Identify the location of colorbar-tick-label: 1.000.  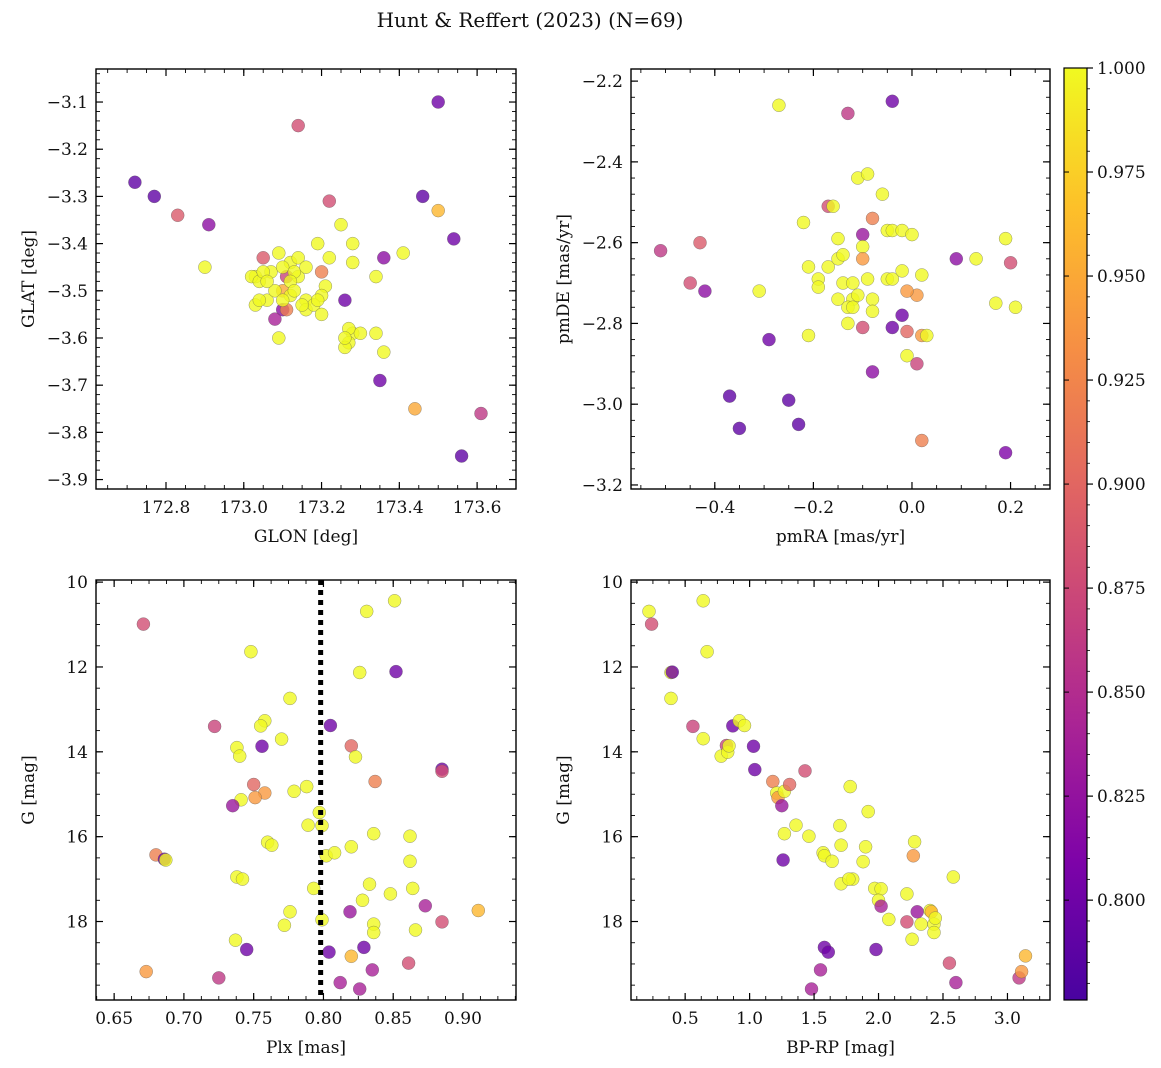
(1121, 69).